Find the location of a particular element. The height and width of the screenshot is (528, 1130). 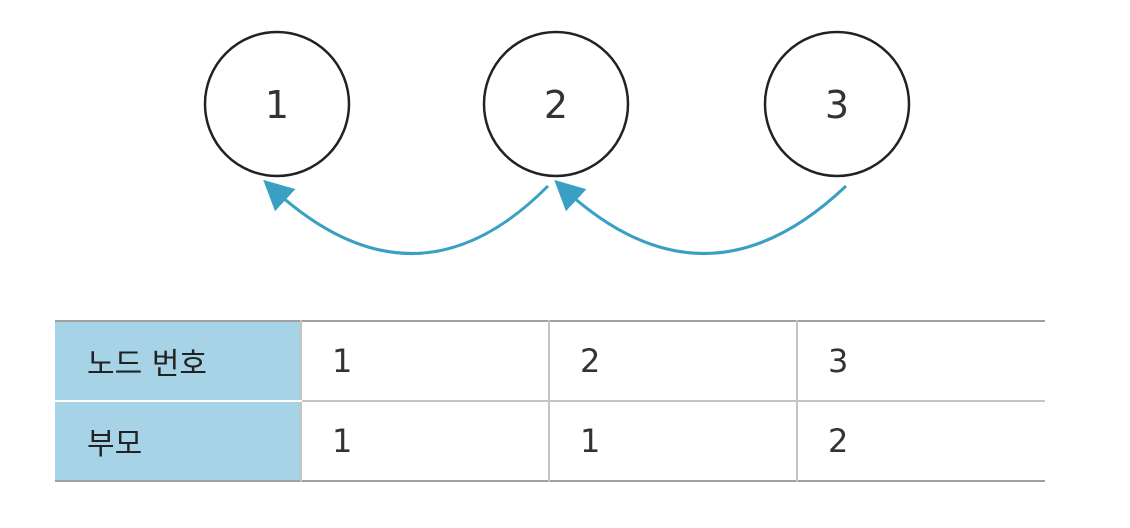

node-1-label: 1 is located at coordinates (277, 105).